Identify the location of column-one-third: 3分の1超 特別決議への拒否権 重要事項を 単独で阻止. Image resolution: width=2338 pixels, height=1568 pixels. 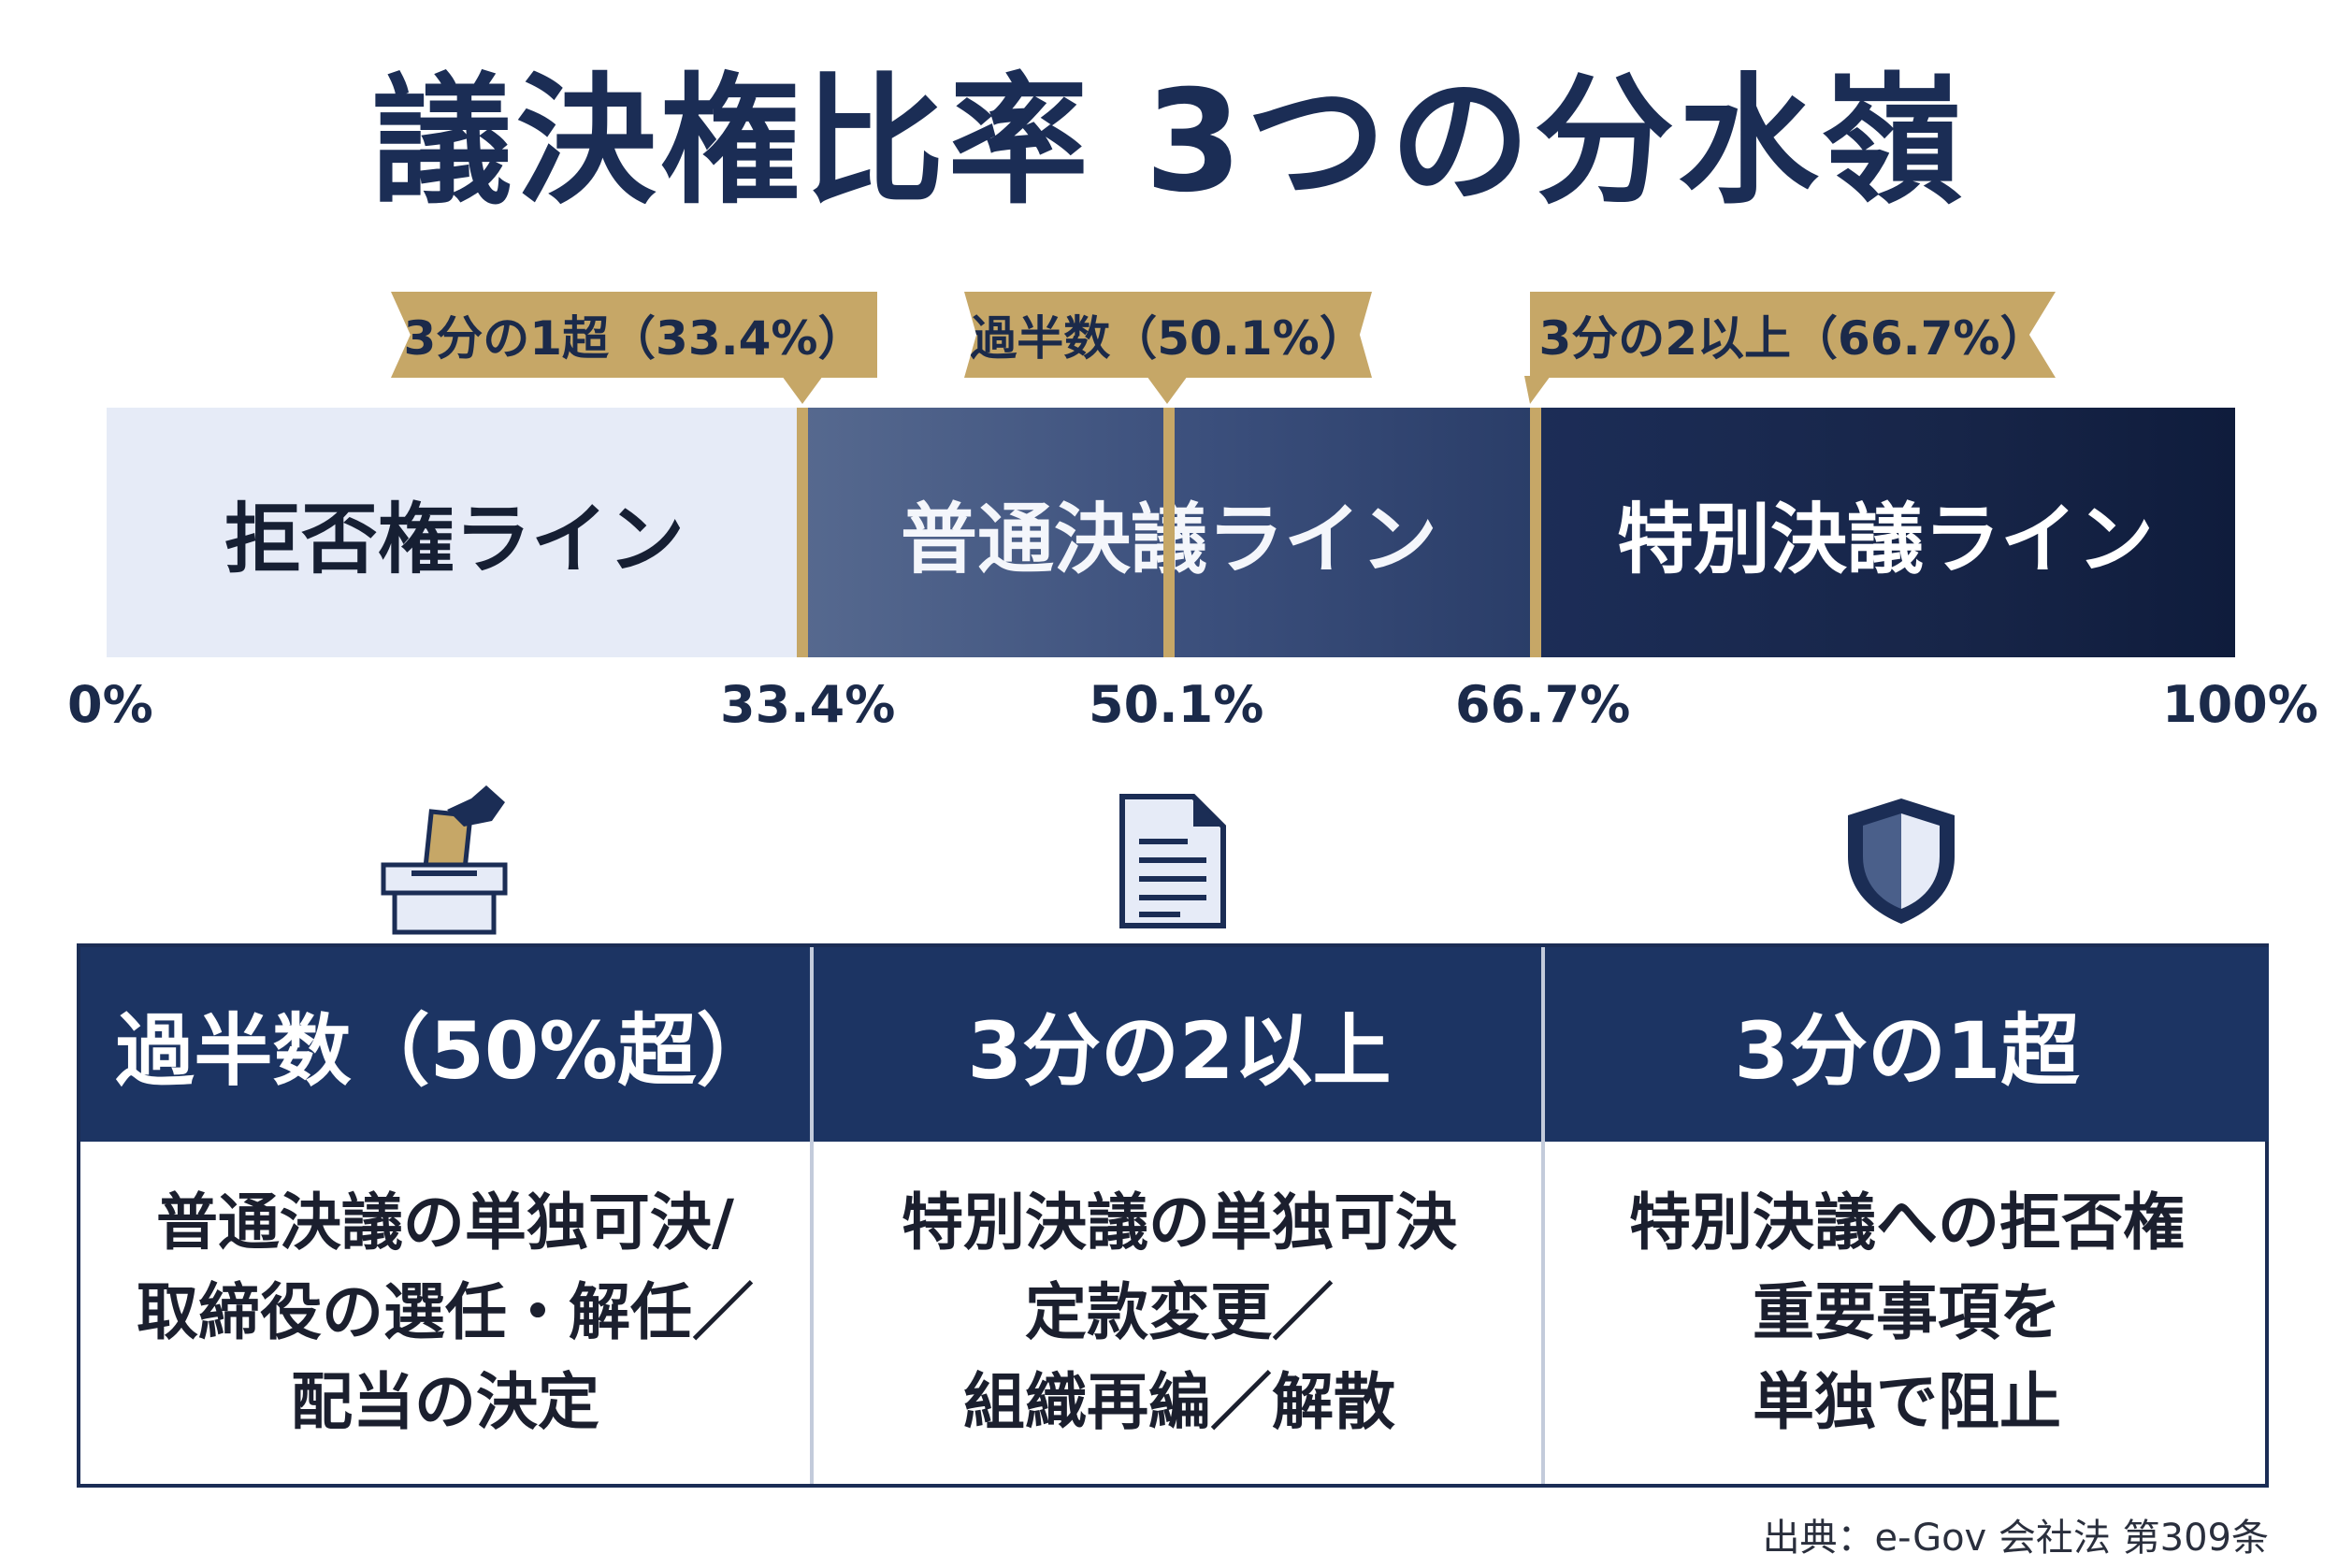
(1905, 1215).